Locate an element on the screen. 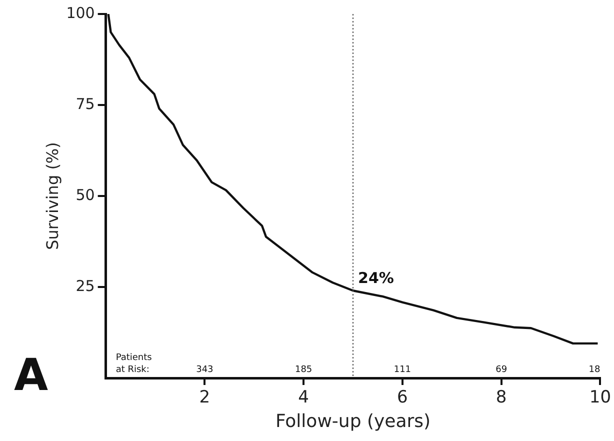 Image resolution: width=614 pixels, height=441 pixels. annotation: Patients at Risk: is located at coordinates (134, 364).